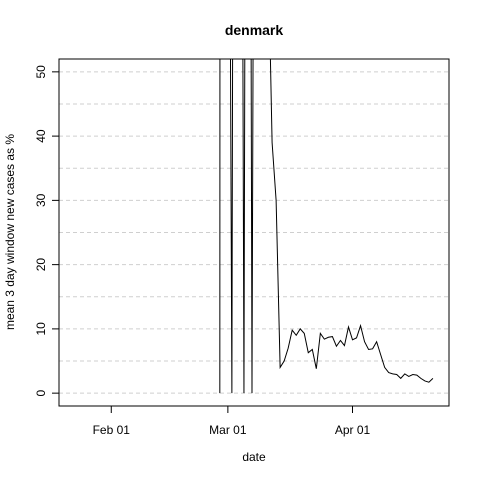  I want to click on y-tick-label: 40, so click(41, 136).